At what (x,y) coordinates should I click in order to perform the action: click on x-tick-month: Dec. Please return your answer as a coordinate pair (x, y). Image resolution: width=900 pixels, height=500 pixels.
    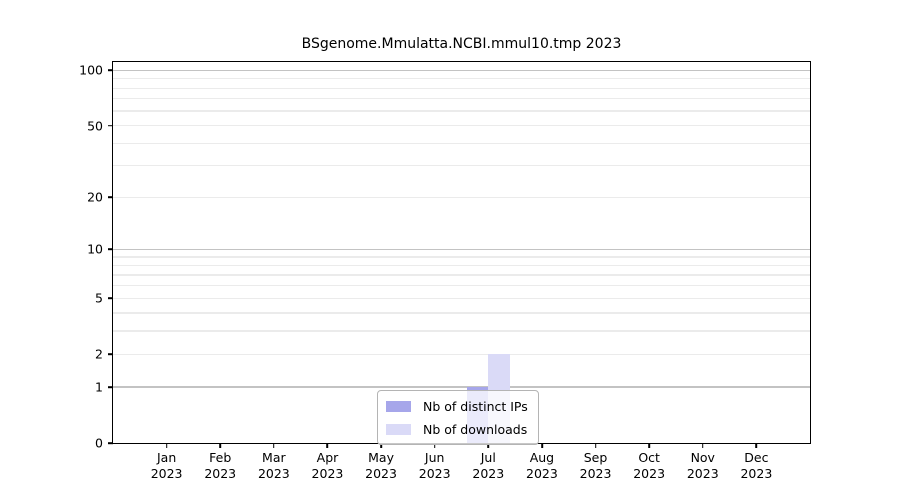
    Looking at the image, I should click on (756, 457).